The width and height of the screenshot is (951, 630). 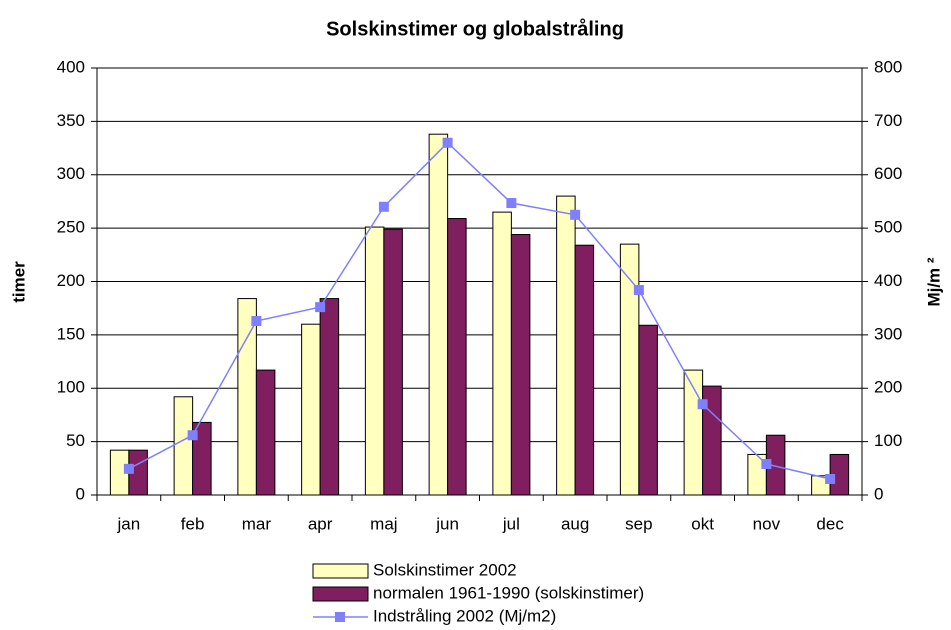 I want to click on y2-tick-label: 300, so click(x=888, y=333).